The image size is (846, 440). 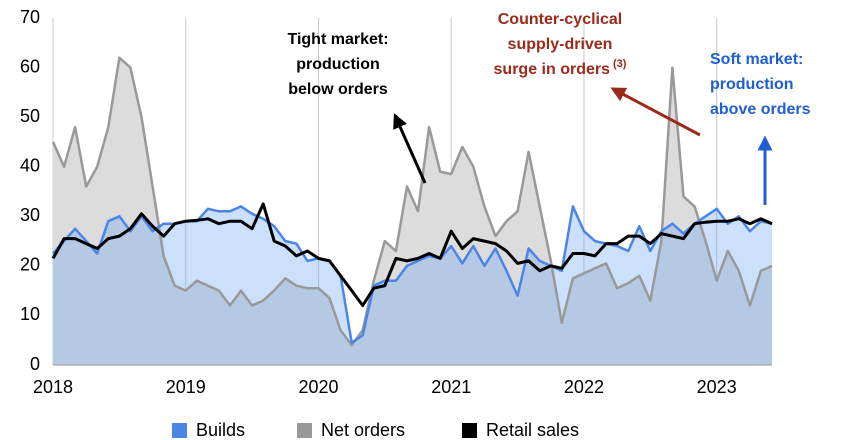 I want to click on y-tick-label: 0, so click(x=35, y=364).